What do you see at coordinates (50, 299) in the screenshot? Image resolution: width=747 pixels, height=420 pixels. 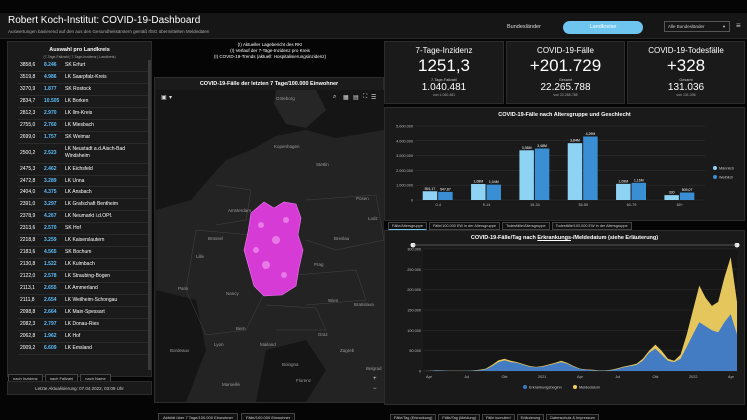 I see `row-cases: 2.654` at bounding box center [50, 299].